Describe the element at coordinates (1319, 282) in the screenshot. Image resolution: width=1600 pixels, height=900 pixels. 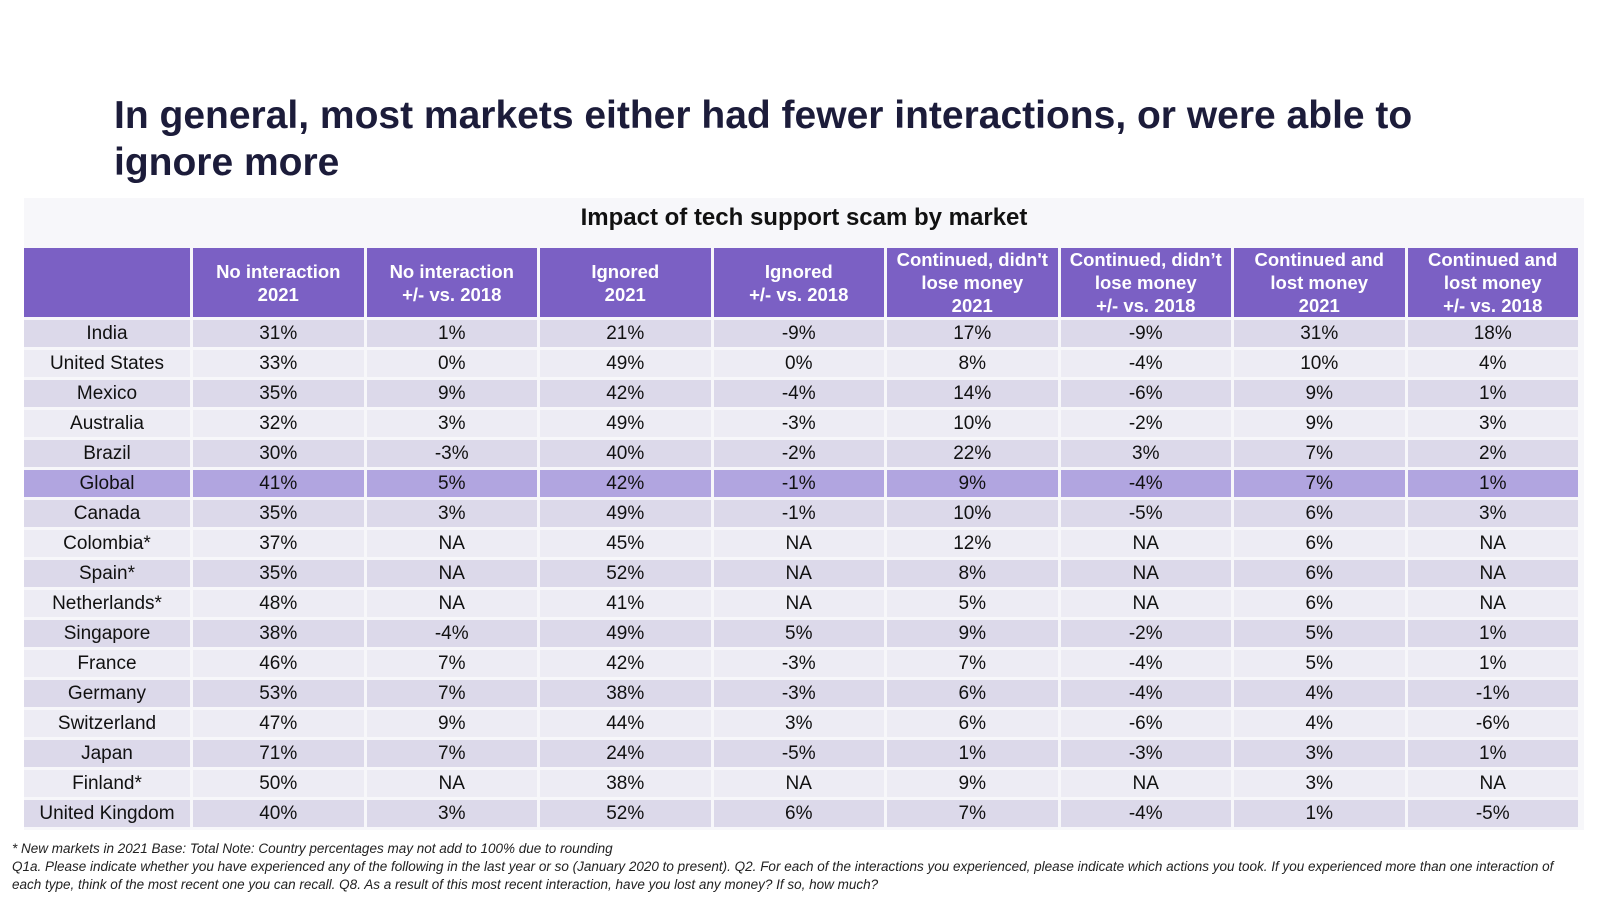
I see `column-header-7: Continued and lost money 2021` at that location.